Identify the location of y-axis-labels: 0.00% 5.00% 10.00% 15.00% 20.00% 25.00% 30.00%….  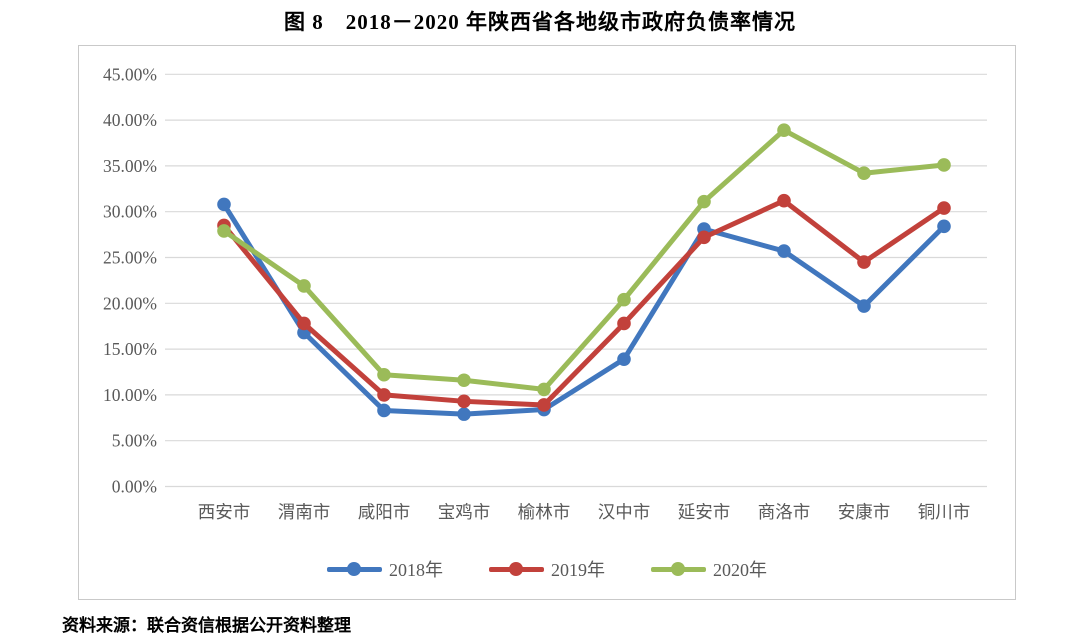
(130, 280).